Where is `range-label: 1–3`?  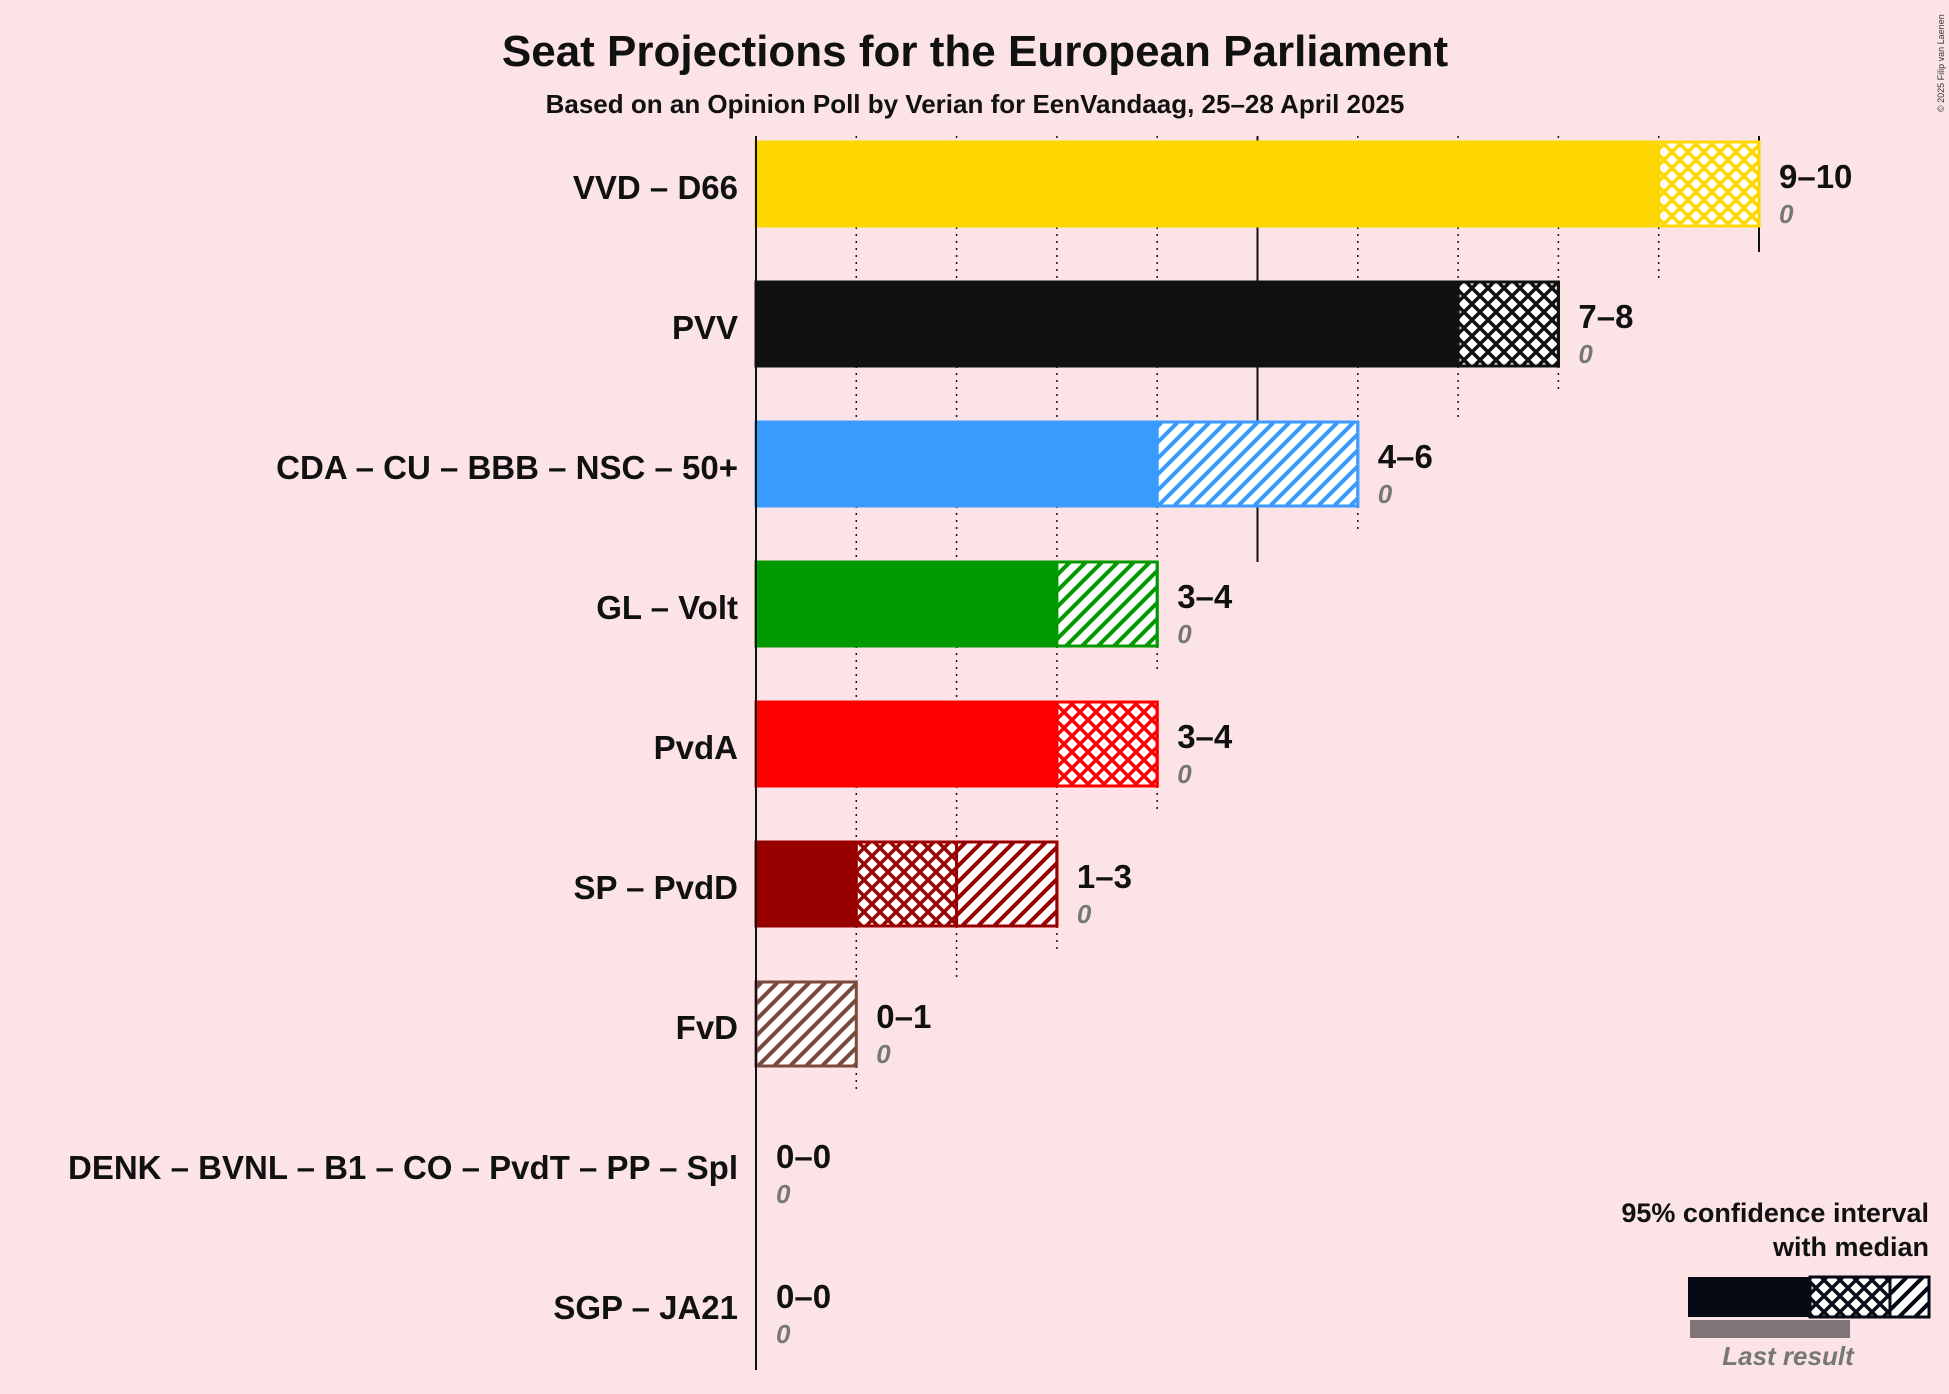 range-label: 1–3 is located at coordinates (1104, 876).